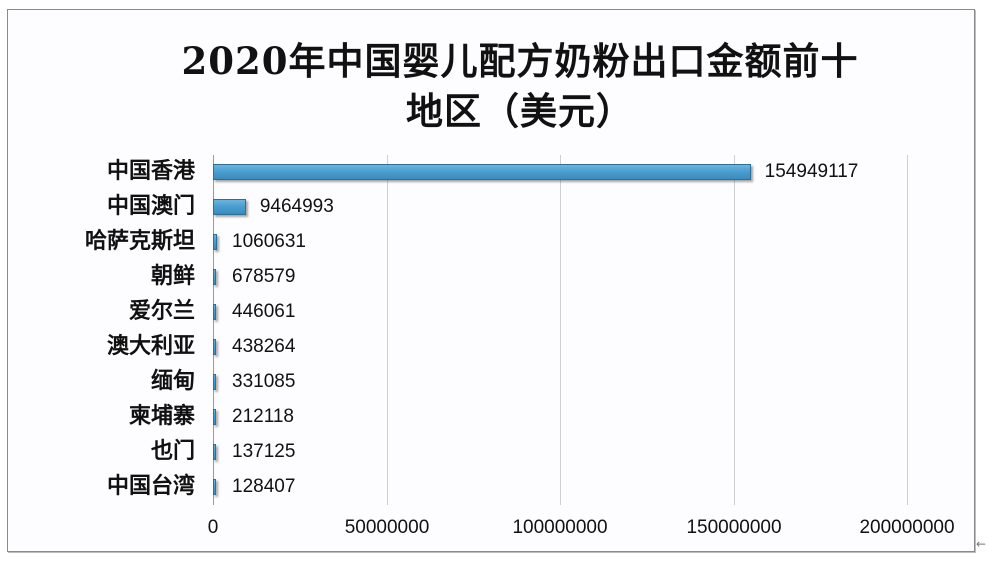  Describe the element at coordinates (907, 527) in the screenshot. I see `x-tick-label: 200000000` at that location.